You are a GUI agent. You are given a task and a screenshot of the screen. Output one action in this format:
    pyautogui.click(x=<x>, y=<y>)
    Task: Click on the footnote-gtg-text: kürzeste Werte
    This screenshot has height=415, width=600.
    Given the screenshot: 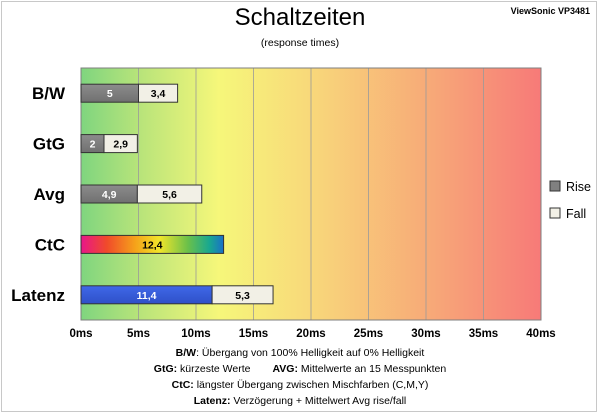 What is the action you would take?
    pyautogui.click(x=214, y=369)
    